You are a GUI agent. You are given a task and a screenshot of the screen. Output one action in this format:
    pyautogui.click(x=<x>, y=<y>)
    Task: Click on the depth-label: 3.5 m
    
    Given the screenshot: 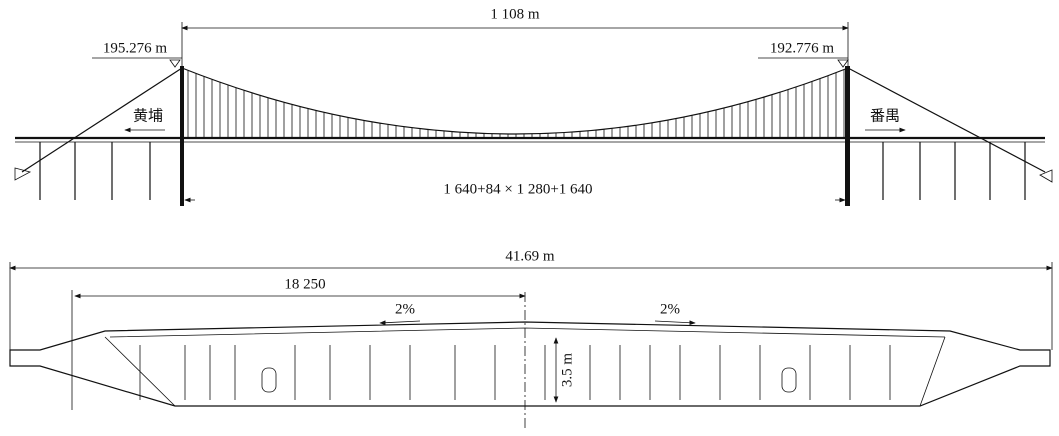 What is the action you would take?
    pyautogui.click(x=567, y=370)
    